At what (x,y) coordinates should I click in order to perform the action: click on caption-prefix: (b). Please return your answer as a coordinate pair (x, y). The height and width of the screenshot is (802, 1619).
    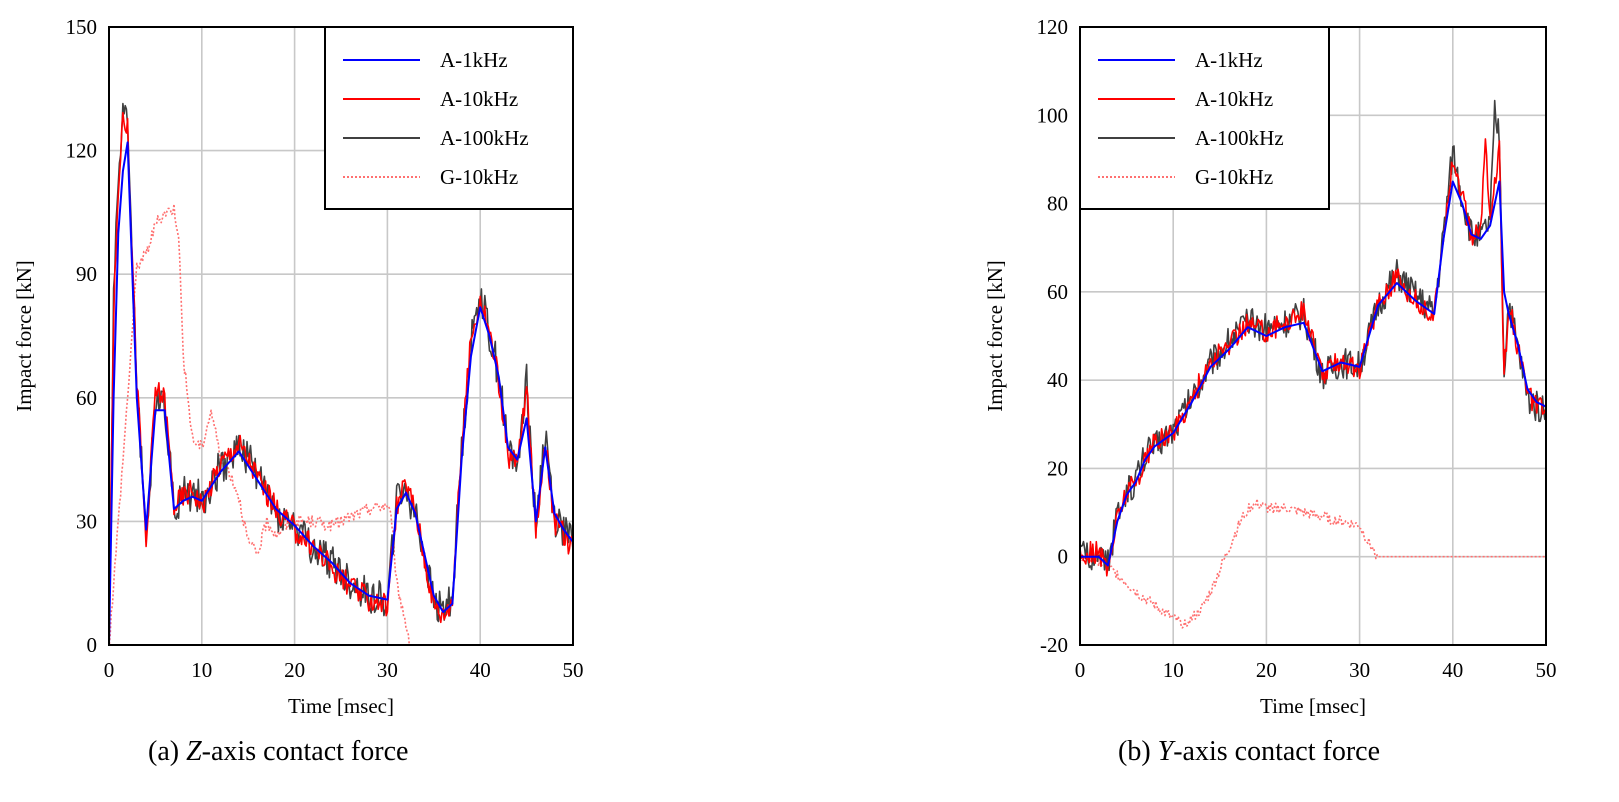
    Looking at the image, I should click on (1138, 751).